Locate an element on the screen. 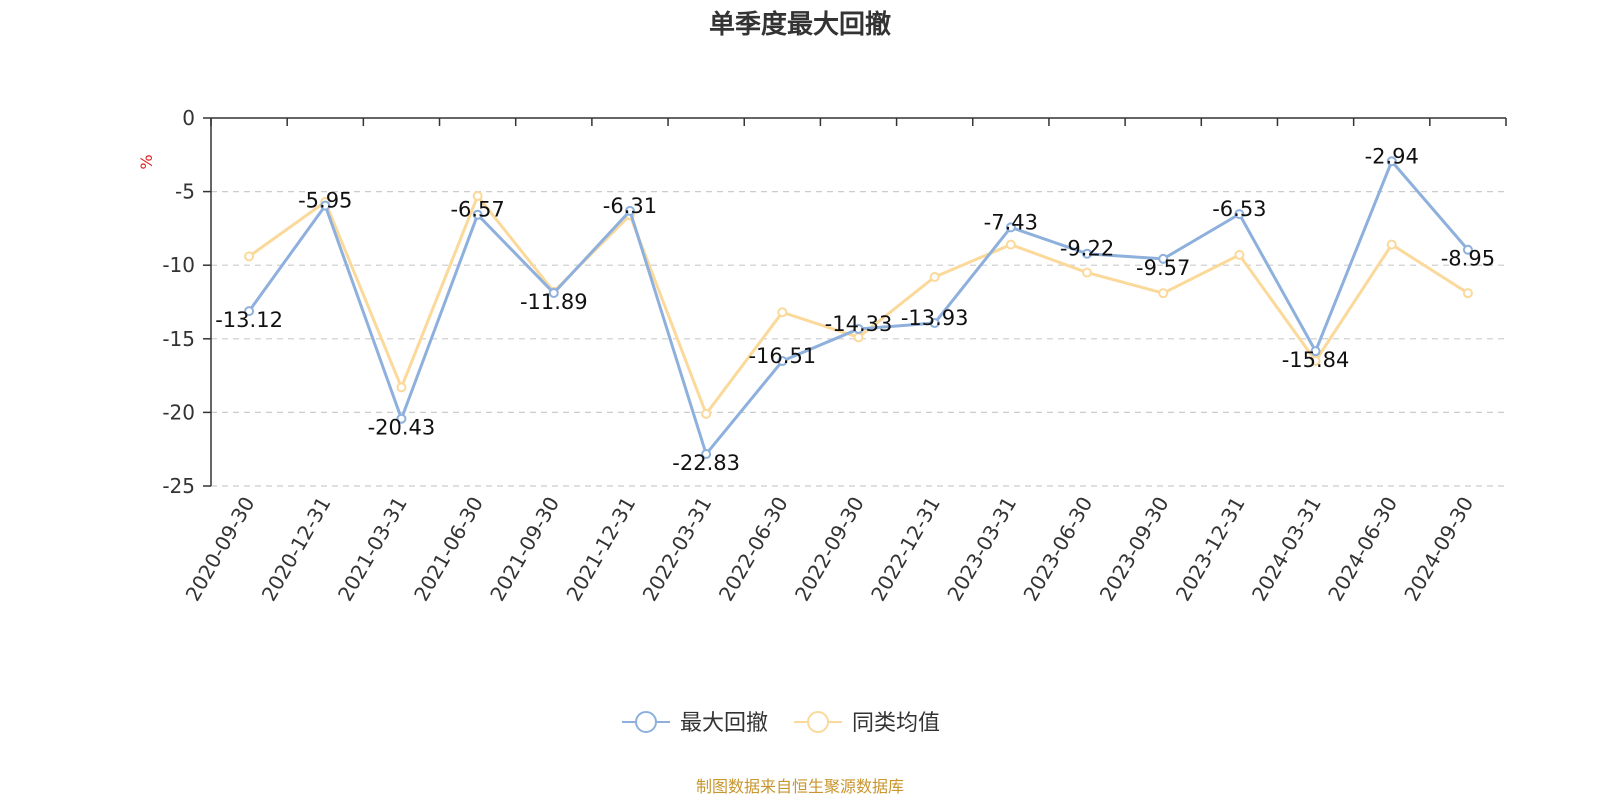  data-label: -15.84 is located at coordinates (1316, 360).